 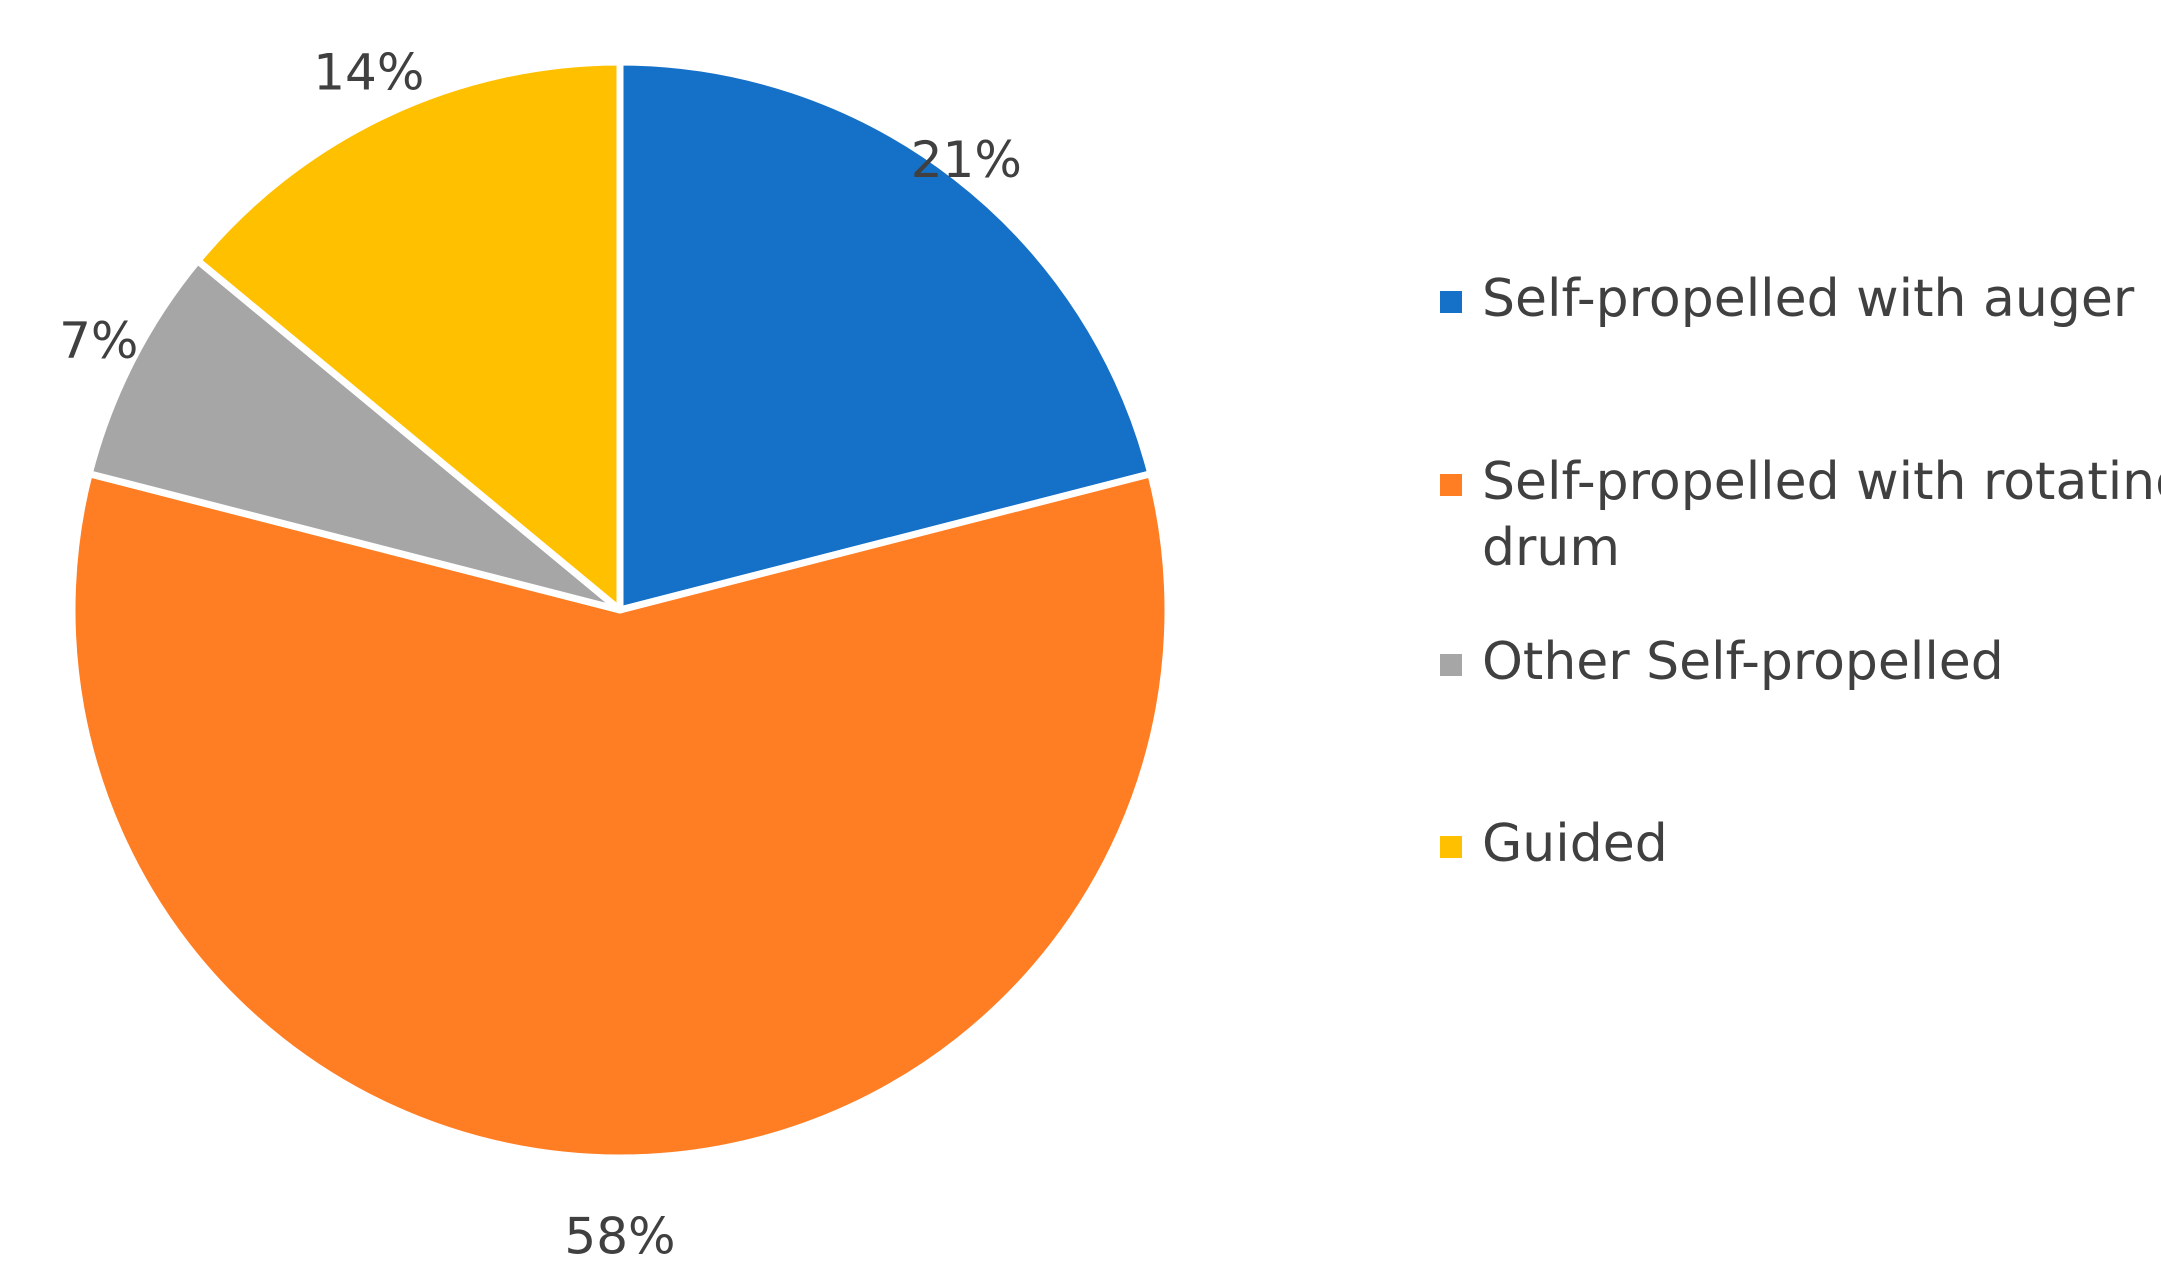 I want to click on data-label-2: 58%, so click(x=619, y=1237).